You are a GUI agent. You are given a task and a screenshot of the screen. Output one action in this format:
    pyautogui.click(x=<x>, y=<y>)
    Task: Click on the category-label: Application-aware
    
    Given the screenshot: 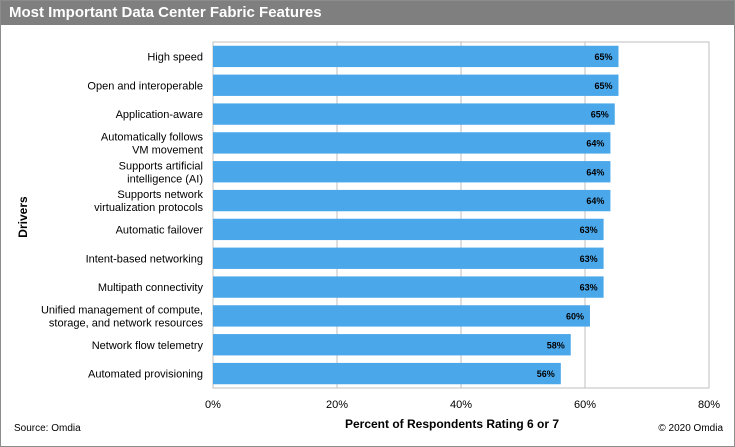 What is the action you would take?
    pyautogui.click(x=159, y=115)
    